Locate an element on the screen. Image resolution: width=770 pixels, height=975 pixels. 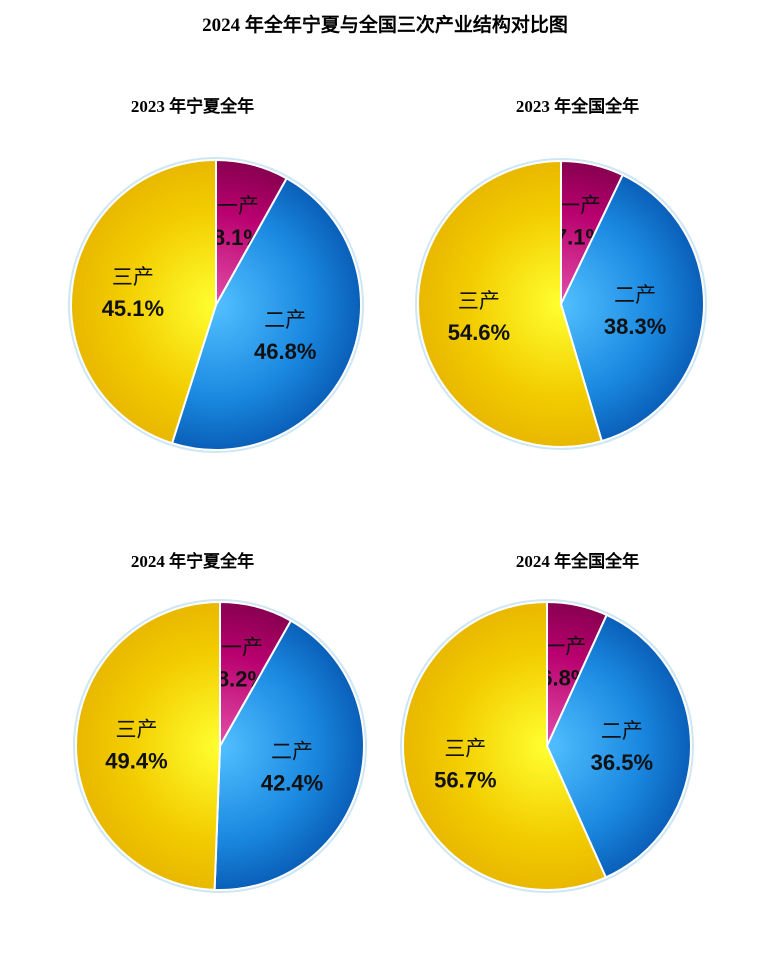
slice-value-label: 54.6% is located at coordinates (479, 332).